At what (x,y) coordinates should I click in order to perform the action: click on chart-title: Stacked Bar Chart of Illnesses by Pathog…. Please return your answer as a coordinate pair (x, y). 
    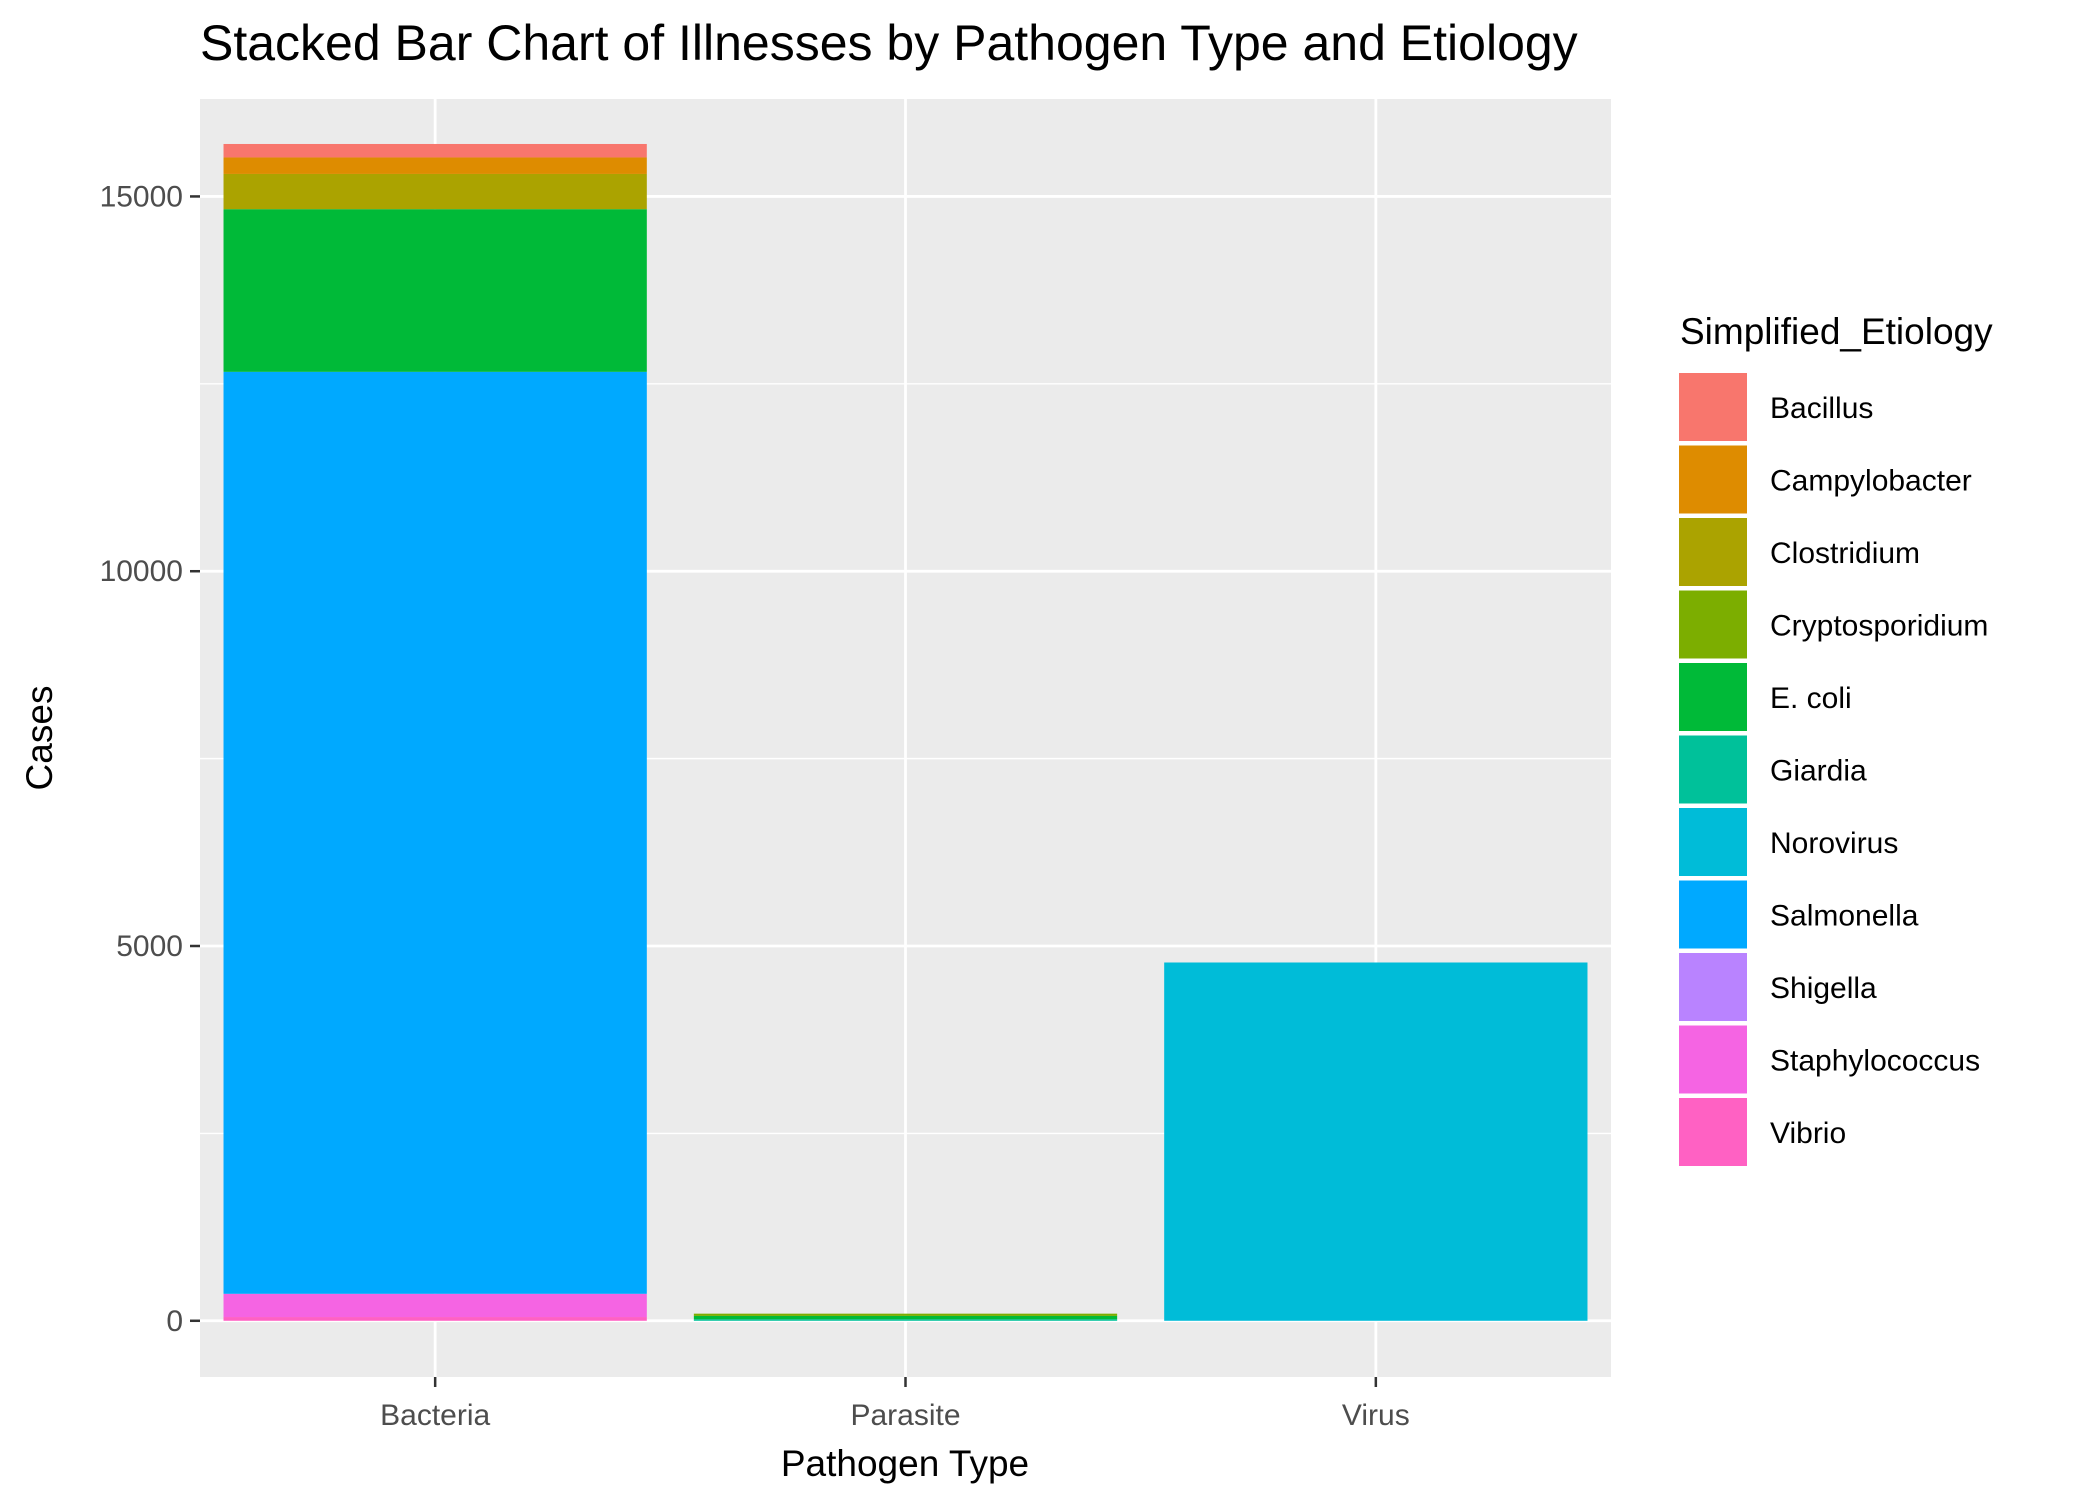
    Looking at the image, I should click on (889, 43).